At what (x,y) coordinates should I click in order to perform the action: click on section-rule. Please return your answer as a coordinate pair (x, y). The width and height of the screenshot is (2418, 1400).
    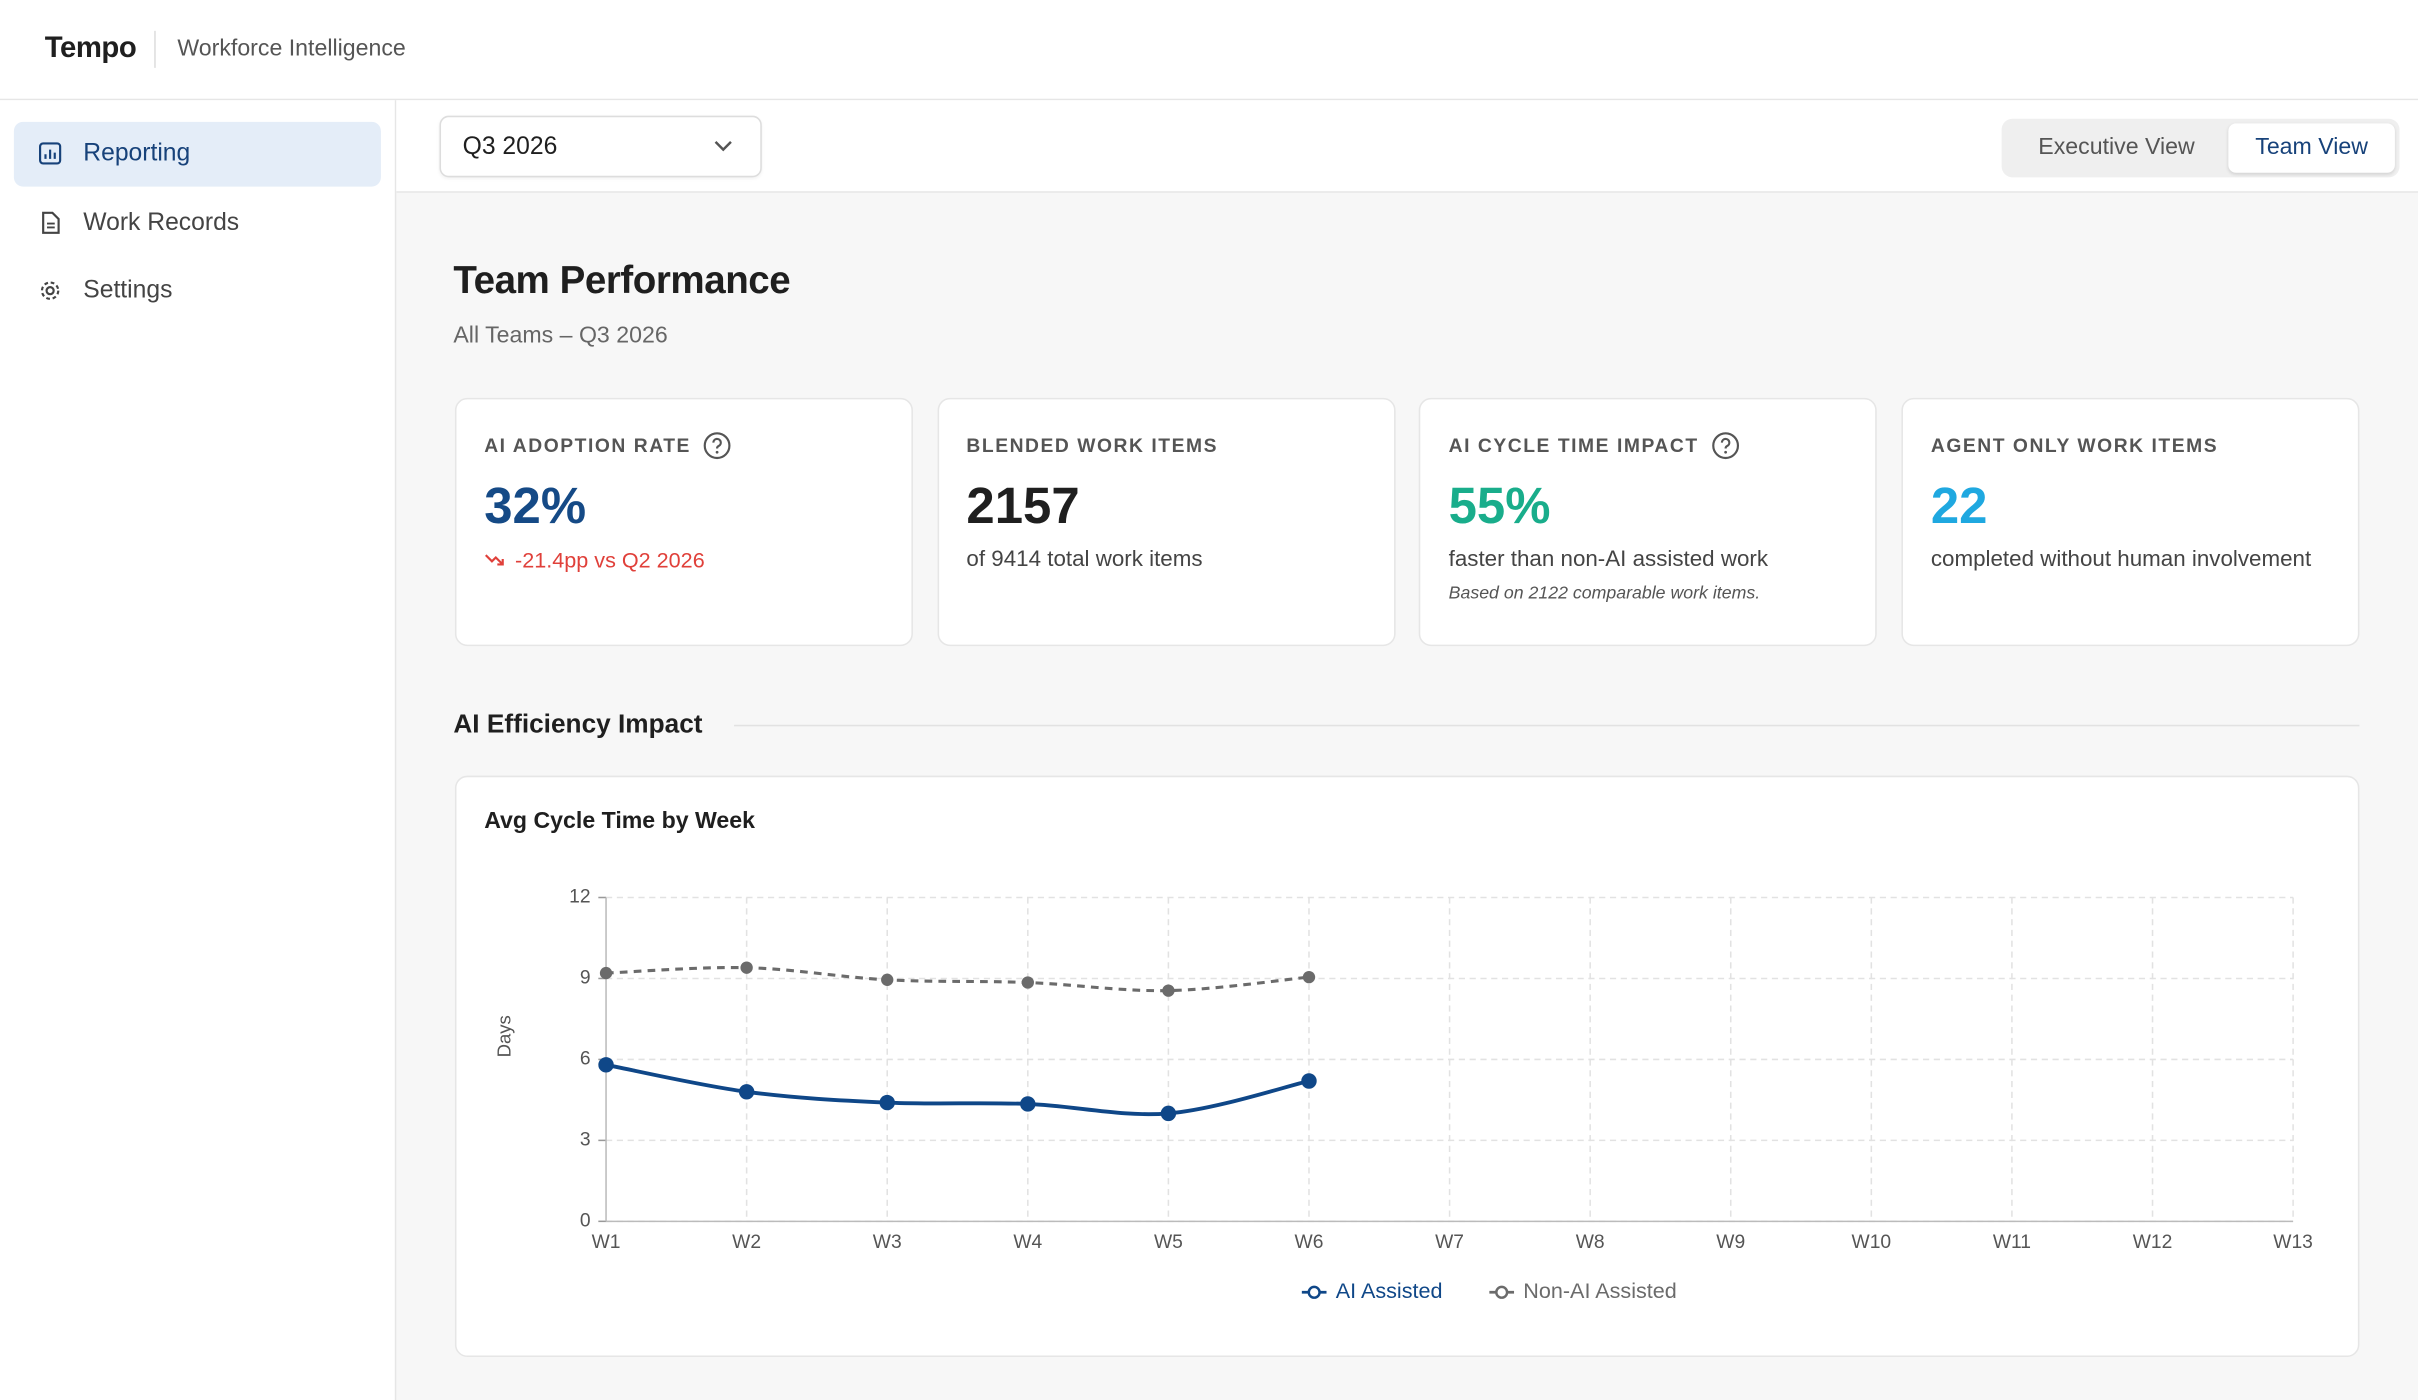
    Looking at the image, I should click on (1547, 725).